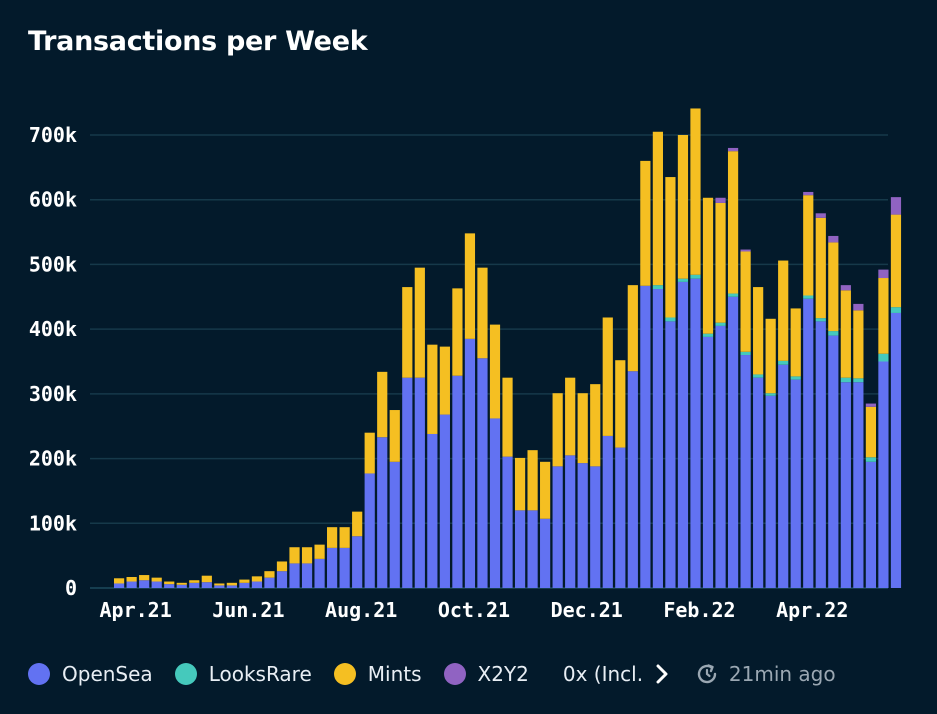 Image resolution: width=937 pixels, height=714 pixels. Describe the element at coordinates (377, 674) in the screenshot. I see `legend-item-mints: Mints` at that location.